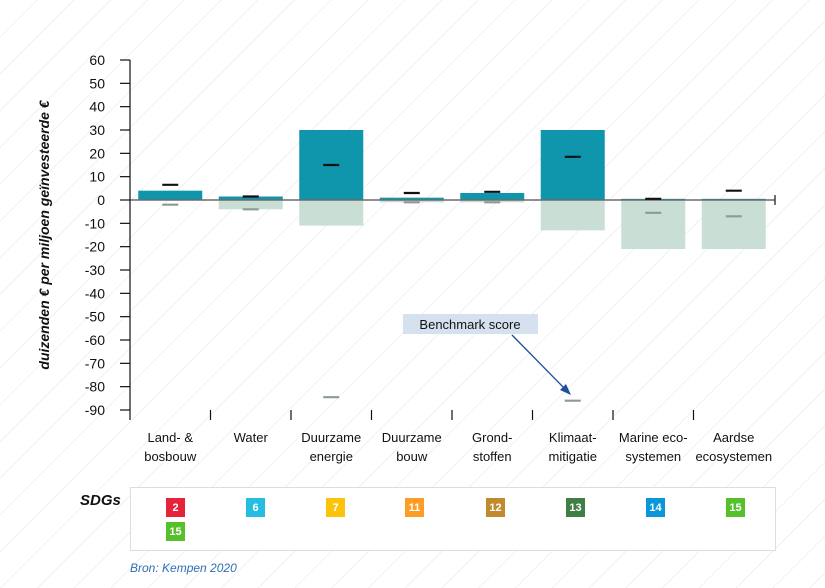  I want to click on category-label-3-line2: bouw, so click(412, 456).